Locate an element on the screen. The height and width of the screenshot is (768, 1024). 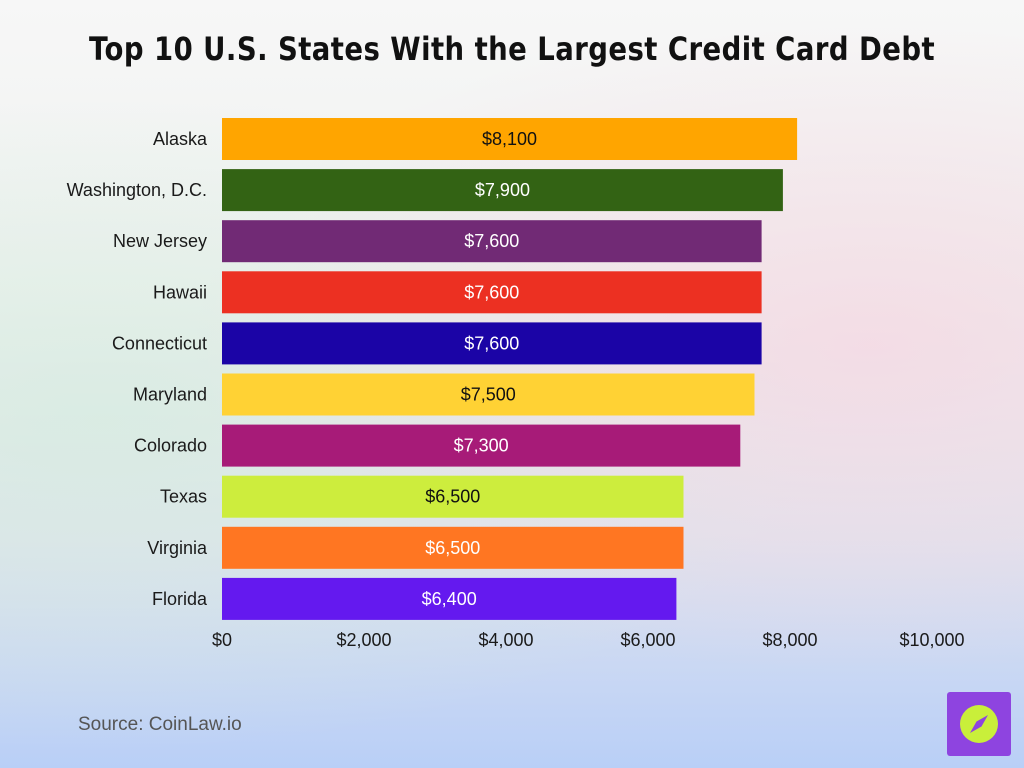
x-tick-label: $4,000 is located at coordinates (505, 640).